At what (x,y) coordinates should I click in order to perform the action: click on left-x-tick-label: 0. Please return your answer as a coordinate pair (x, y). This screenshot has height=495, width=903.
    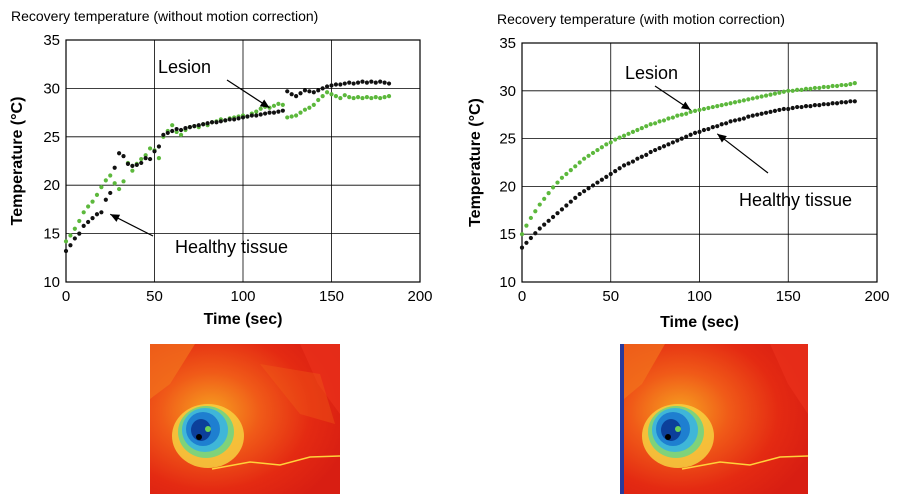
    Looking at the image, I should click on (66, 296).